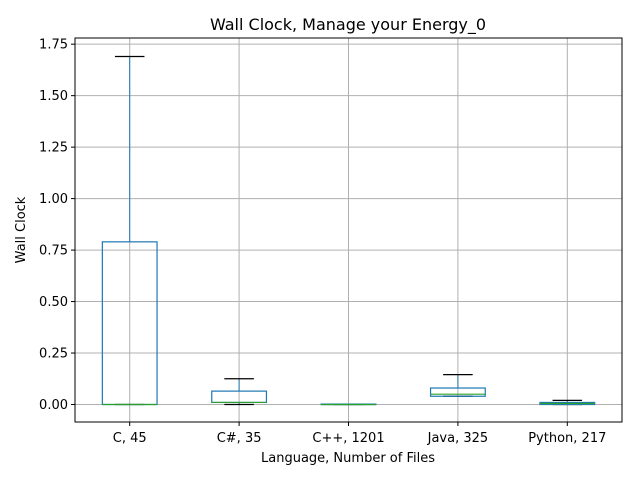 The height and width of the screenshot is (480, 640). Describe the element at coordinates (53, 45) in the screenshot. I see `y-tick-label: 1.75` at that location.